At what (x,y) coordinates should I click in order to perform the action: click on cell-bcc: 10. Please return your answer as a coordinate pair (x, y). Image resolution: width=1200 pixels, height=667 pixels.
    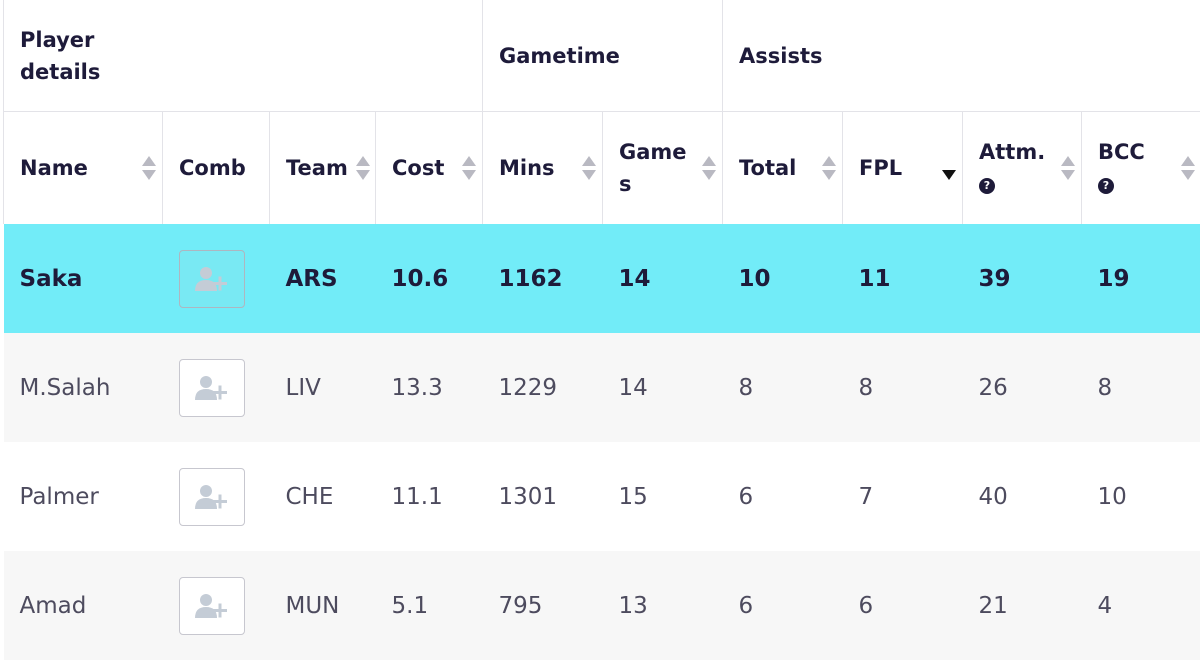
    Looking at the image, I should click on (1140, 496).